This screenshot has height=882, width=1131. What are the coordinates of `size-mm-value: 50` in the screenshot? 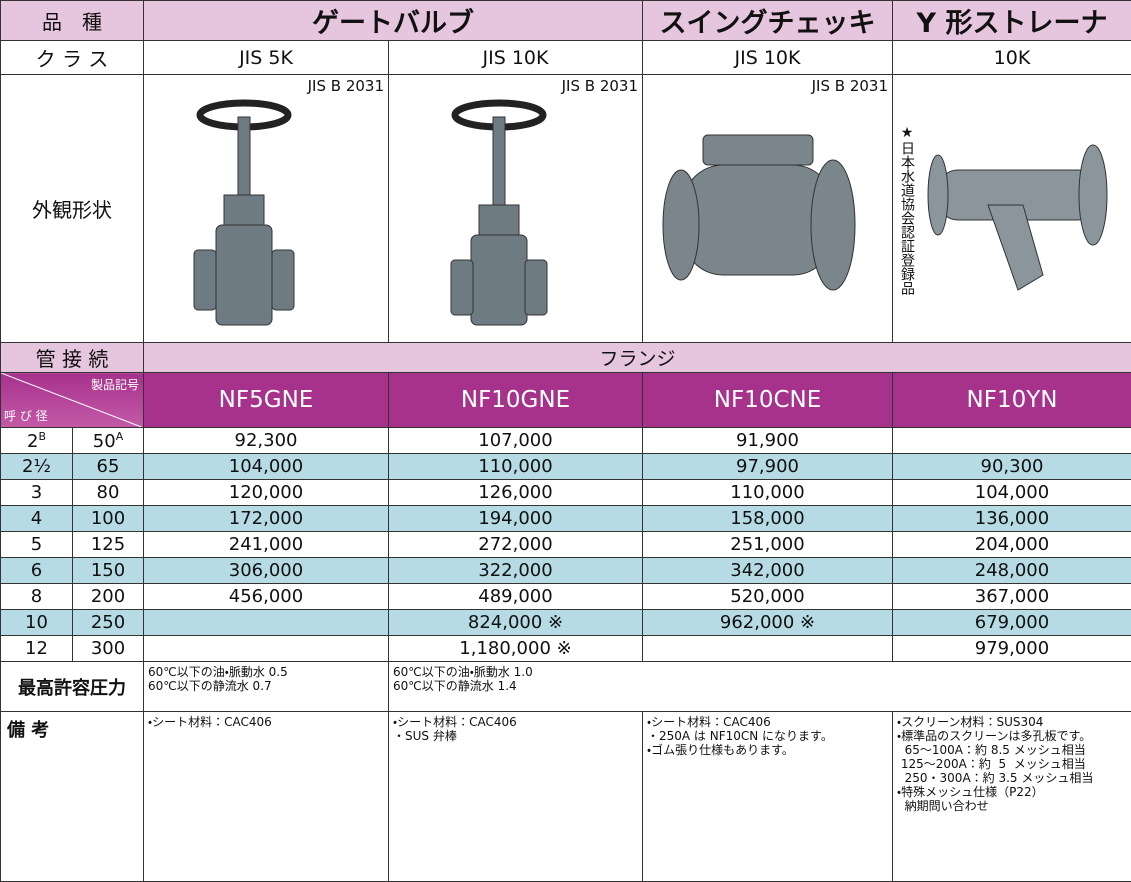 It's located at (104, 441).